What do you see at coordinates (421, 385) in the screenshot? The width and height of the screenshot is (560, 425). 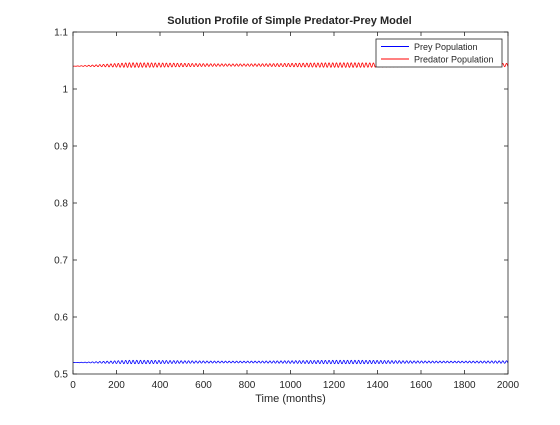 I see `x-tick-label: 1600` at bounding box center [421, 385].